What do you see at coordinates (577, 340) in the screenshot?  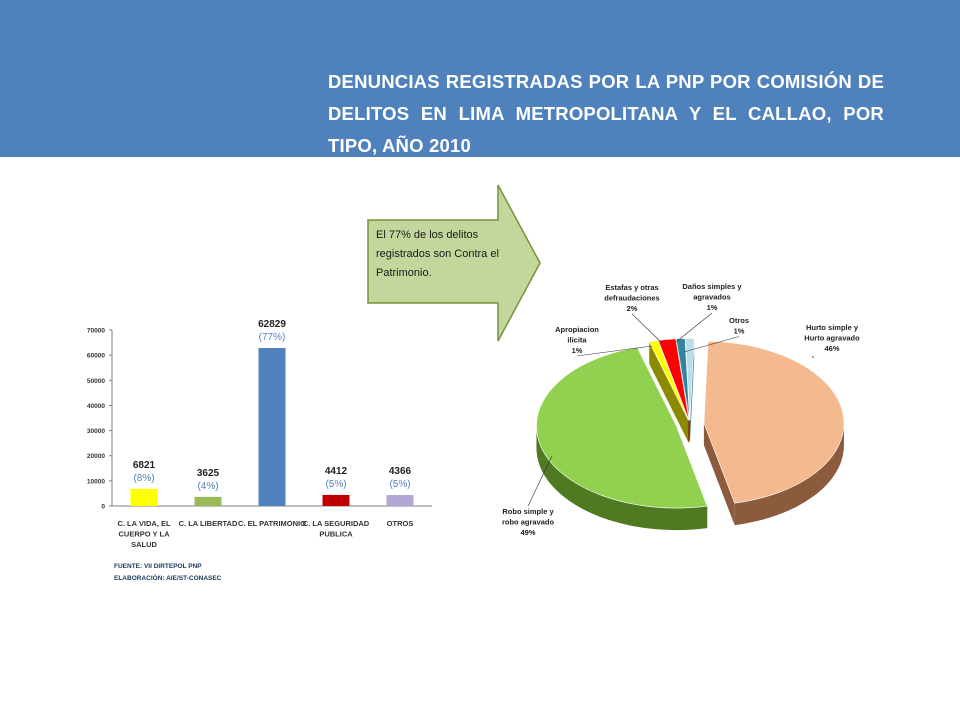 I see `pie-slice-label: ilicita` at bounding box center [577, 340].